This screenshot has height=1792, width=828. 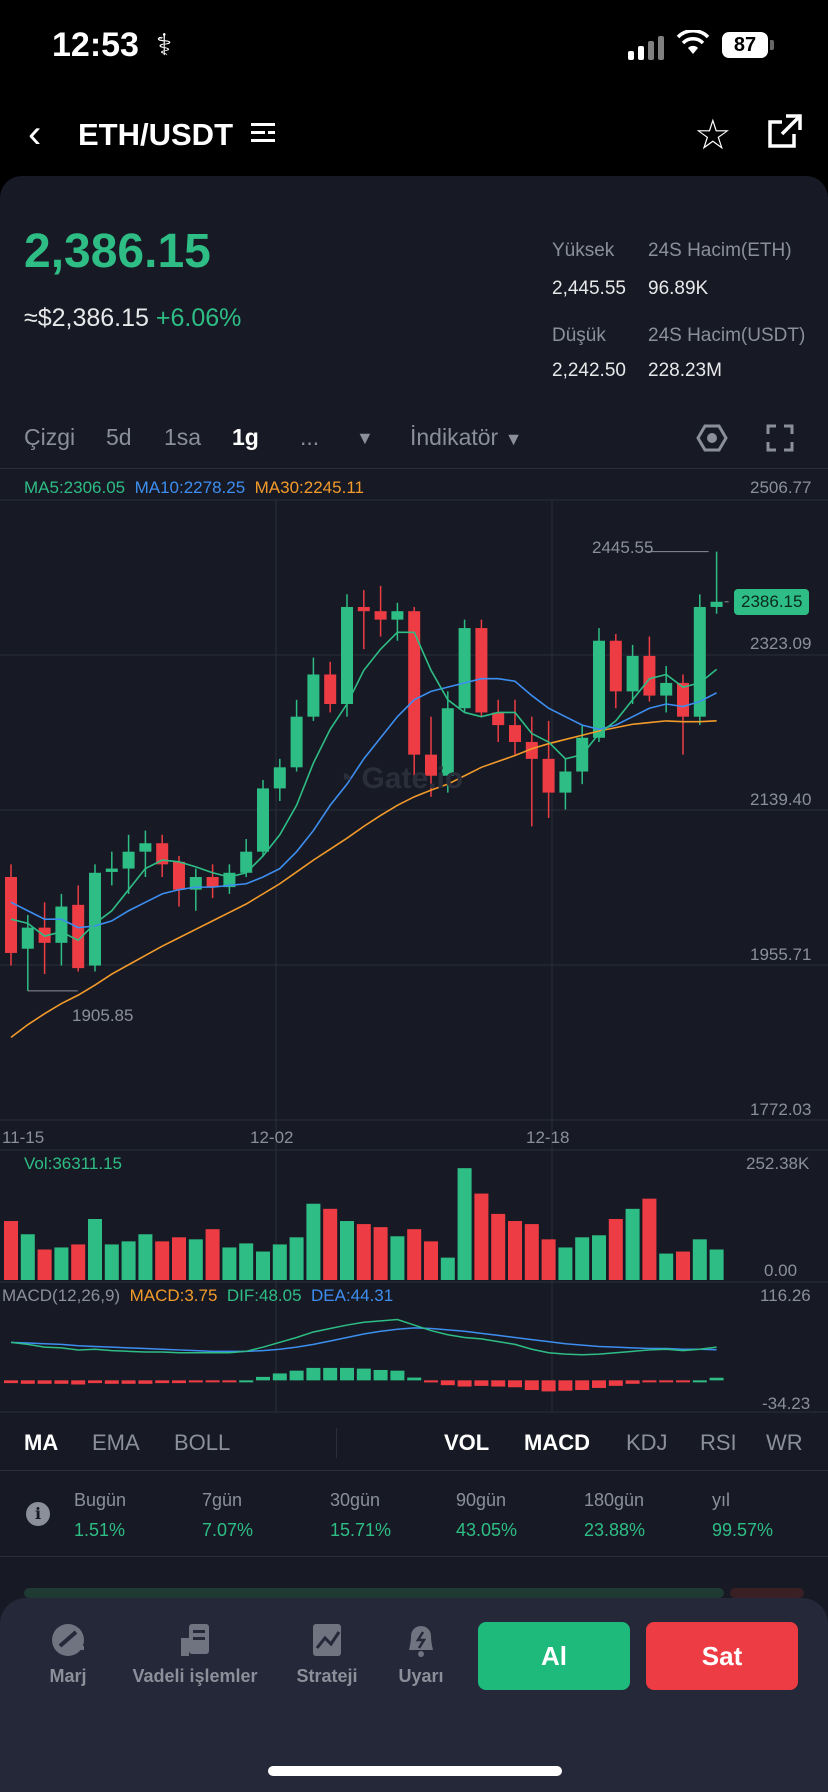 I want to click on nav-alert: Uyarı, so click(x=421, y=1653).